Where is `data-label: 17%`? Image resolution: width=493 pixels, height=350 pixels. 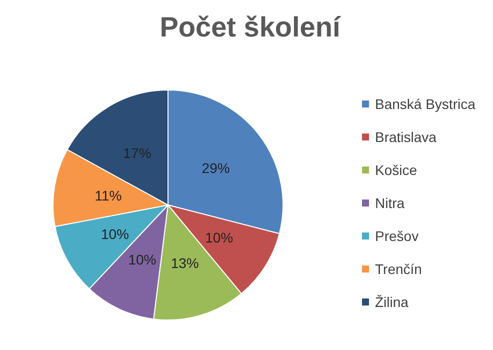 data-label: 17% is located at coordinates (137, 152).